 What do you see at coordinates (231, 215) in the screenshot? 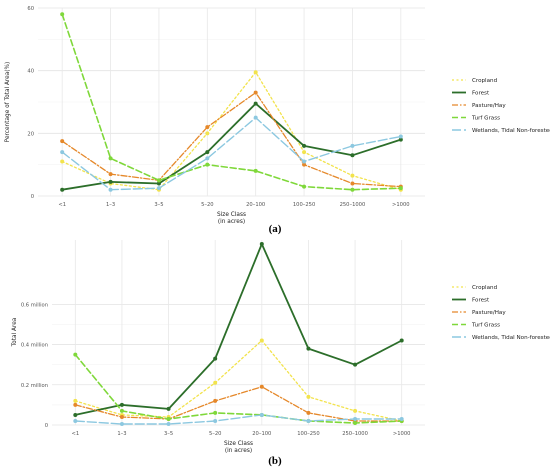
I see `x-axis-title: Size Class` at bounding box center [231, 215].